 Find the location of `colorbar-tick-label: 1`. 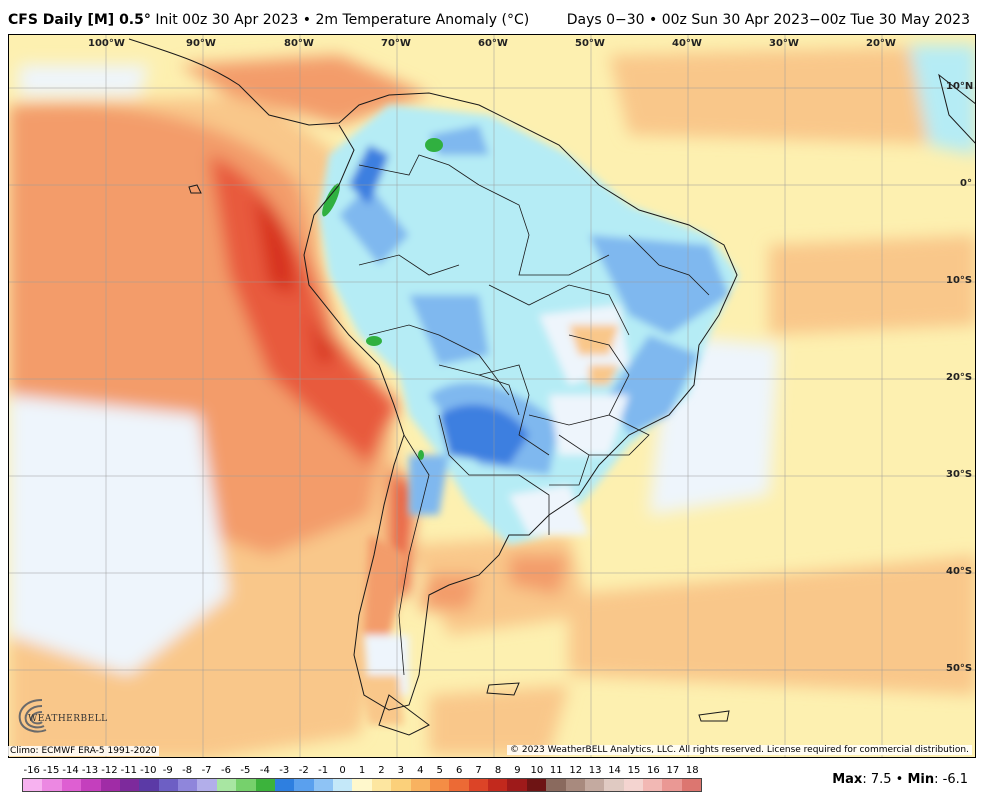

colorbar-tick-label: 1 is located at coordinates (362, 770).